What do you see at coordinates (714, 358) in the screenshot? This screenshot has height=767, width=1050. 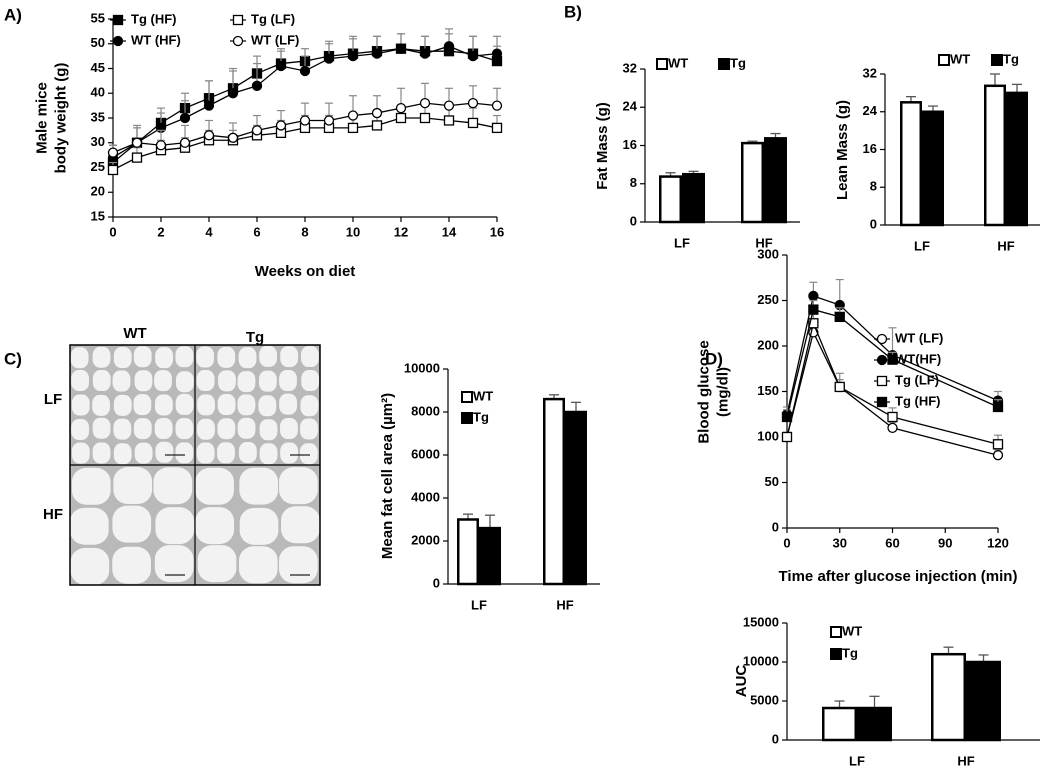 I see `panel-label: D)` at bounding box center [714, 358].